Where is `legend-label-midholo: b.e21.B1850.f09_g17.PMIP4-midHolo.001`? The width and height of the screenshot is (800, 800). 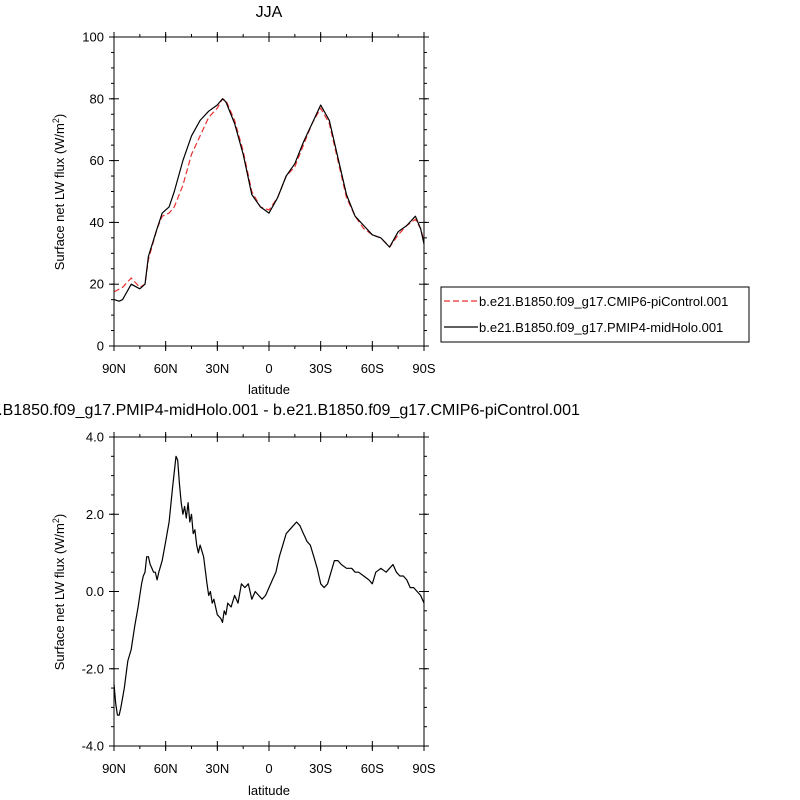 legend-label-midholo: b.e21.B1850.f09_g17.PMIP4-midHolo.001 is located at coordinates (601, 327).